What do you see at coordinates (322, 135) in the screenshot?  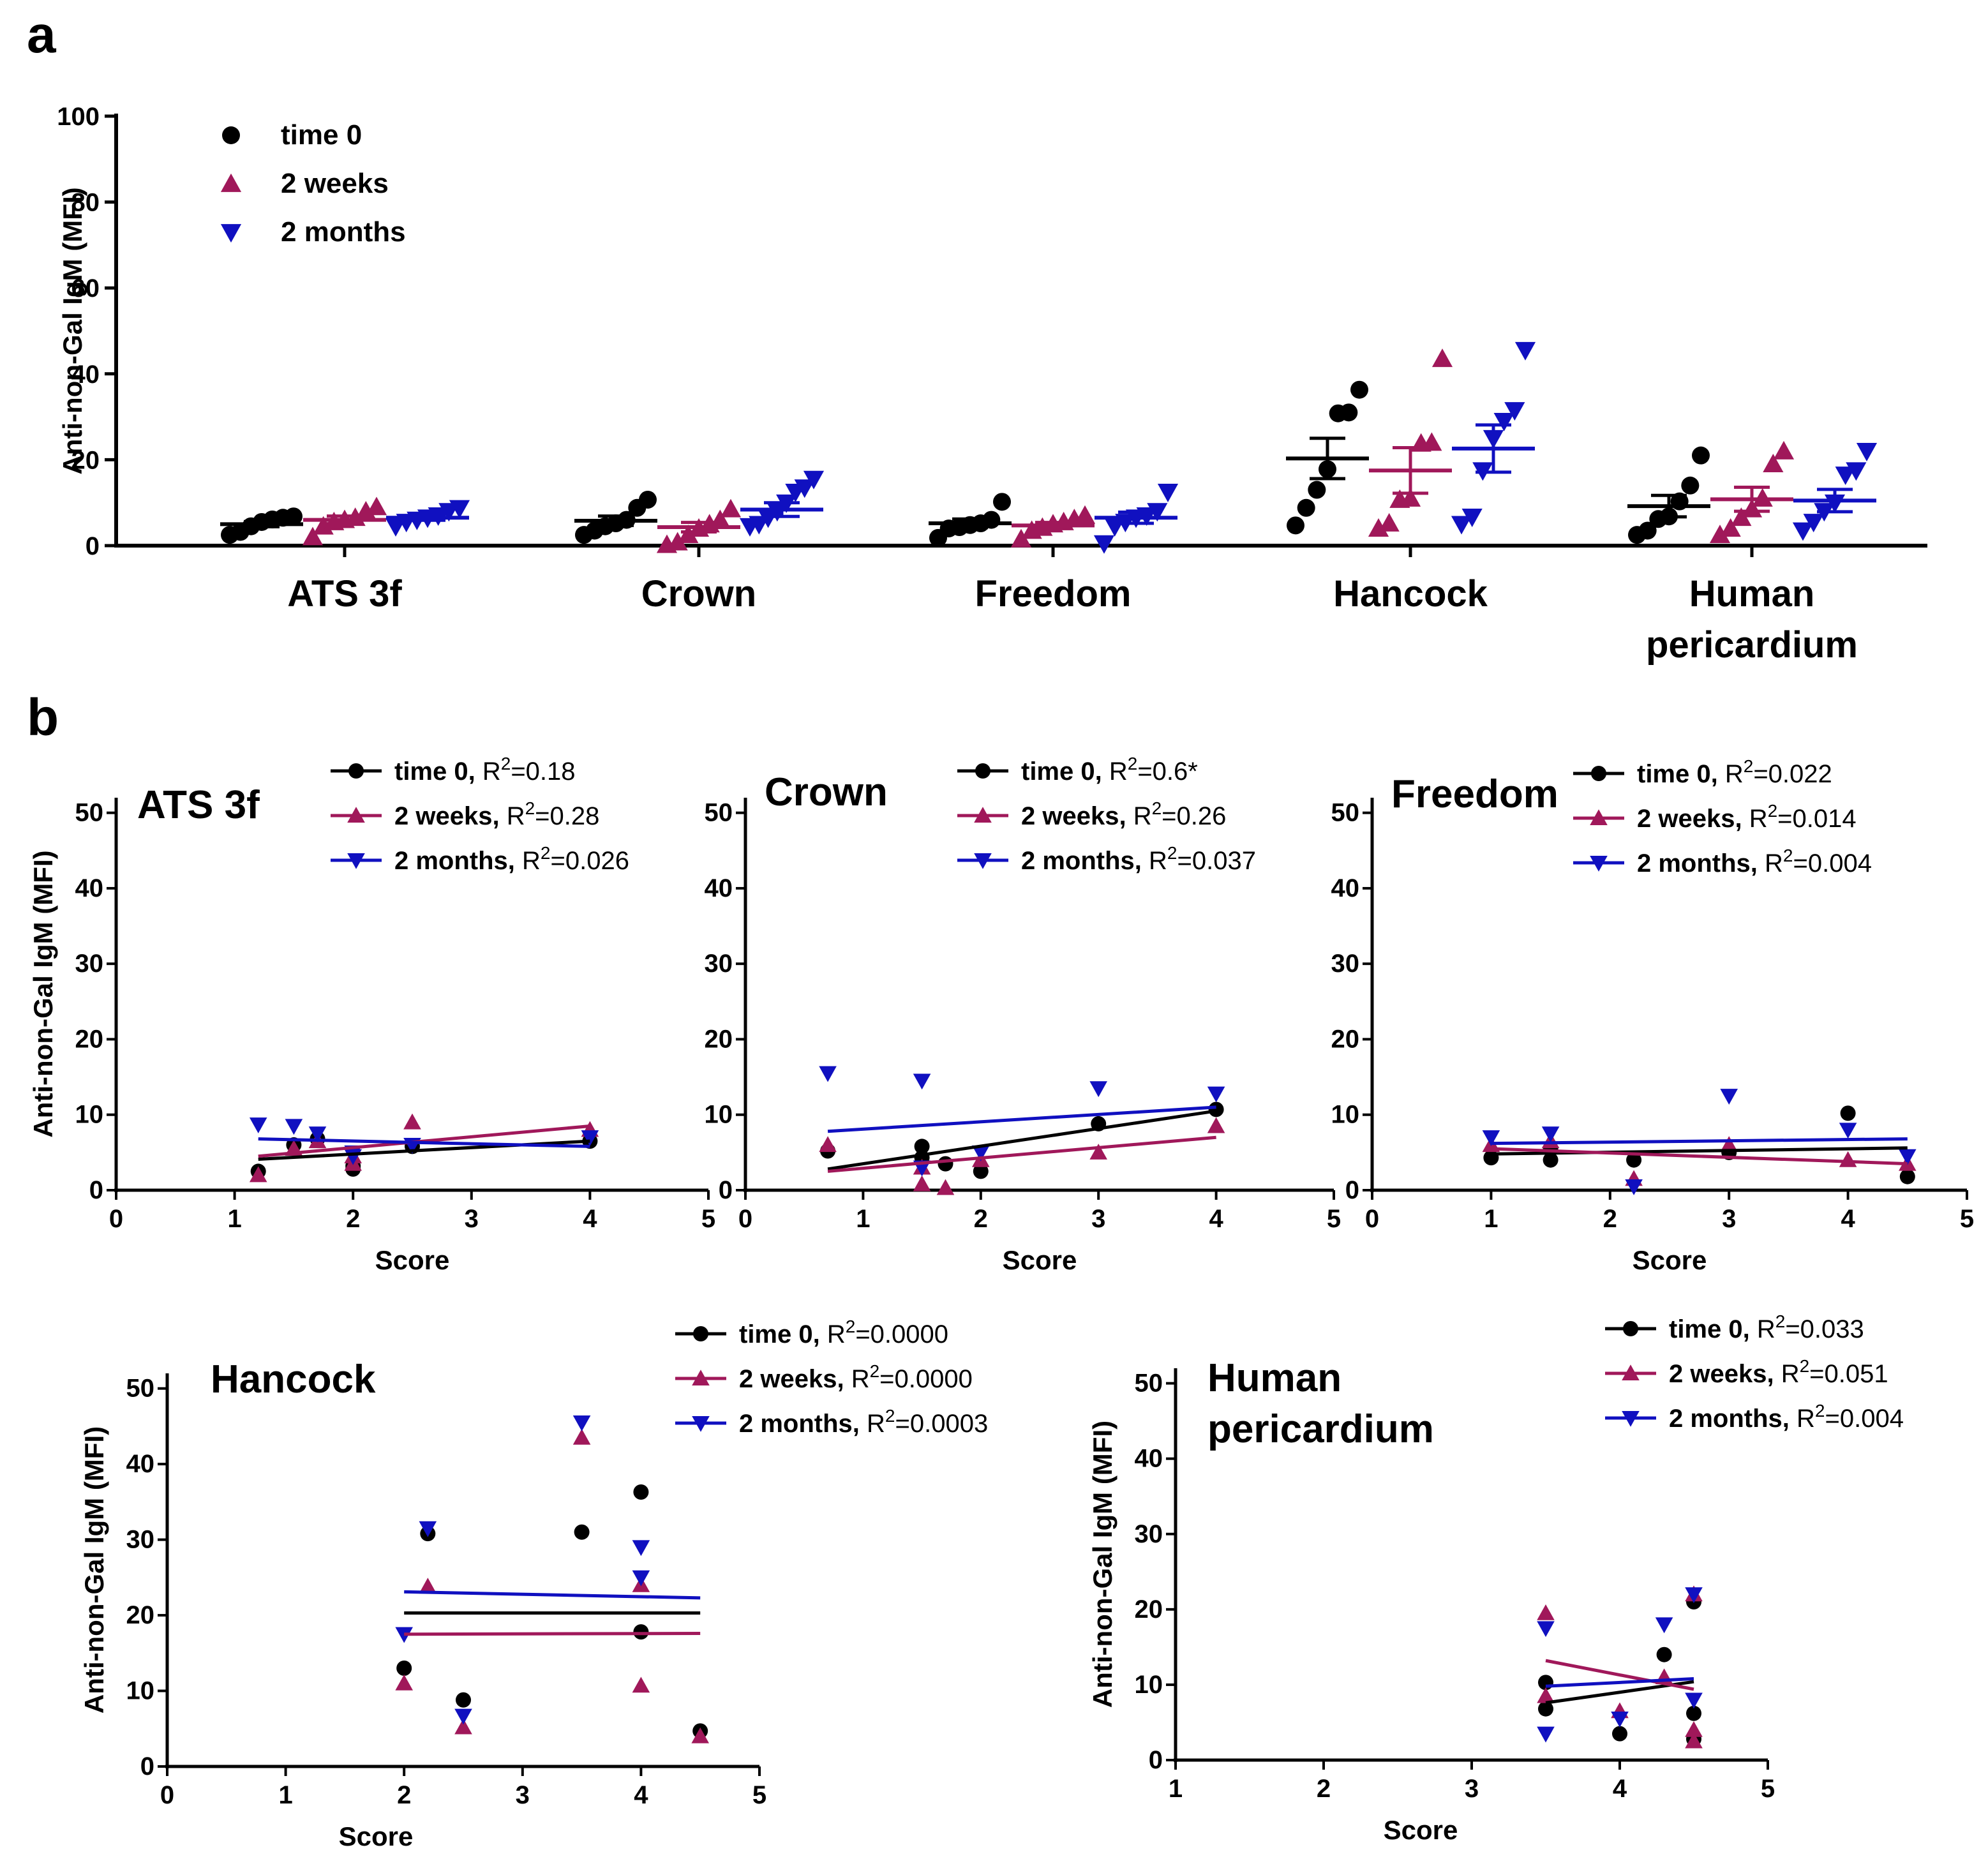 I see `legend-label: time 0` at bounding box center [322, 135].